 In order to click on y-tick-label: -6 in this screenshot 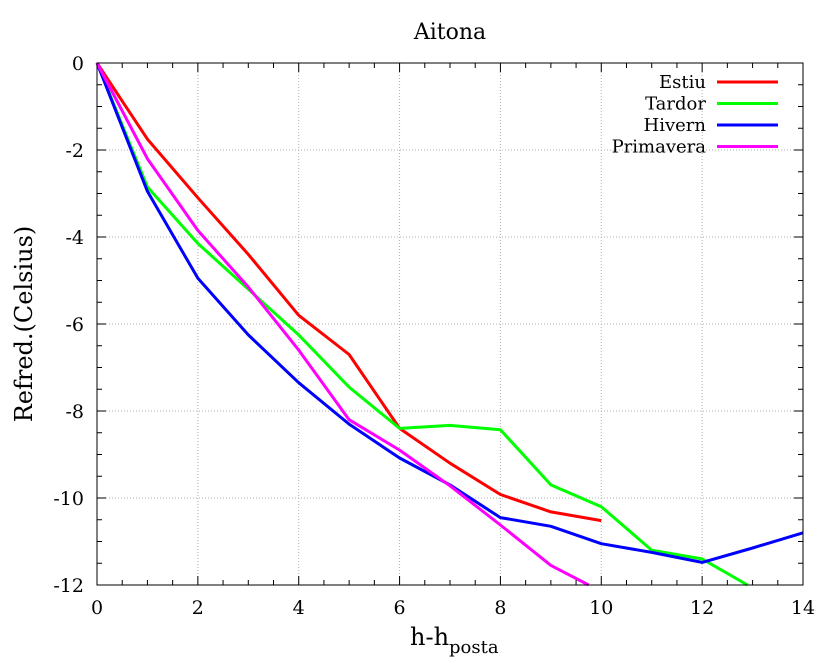, I will do `click(74, 325)`.